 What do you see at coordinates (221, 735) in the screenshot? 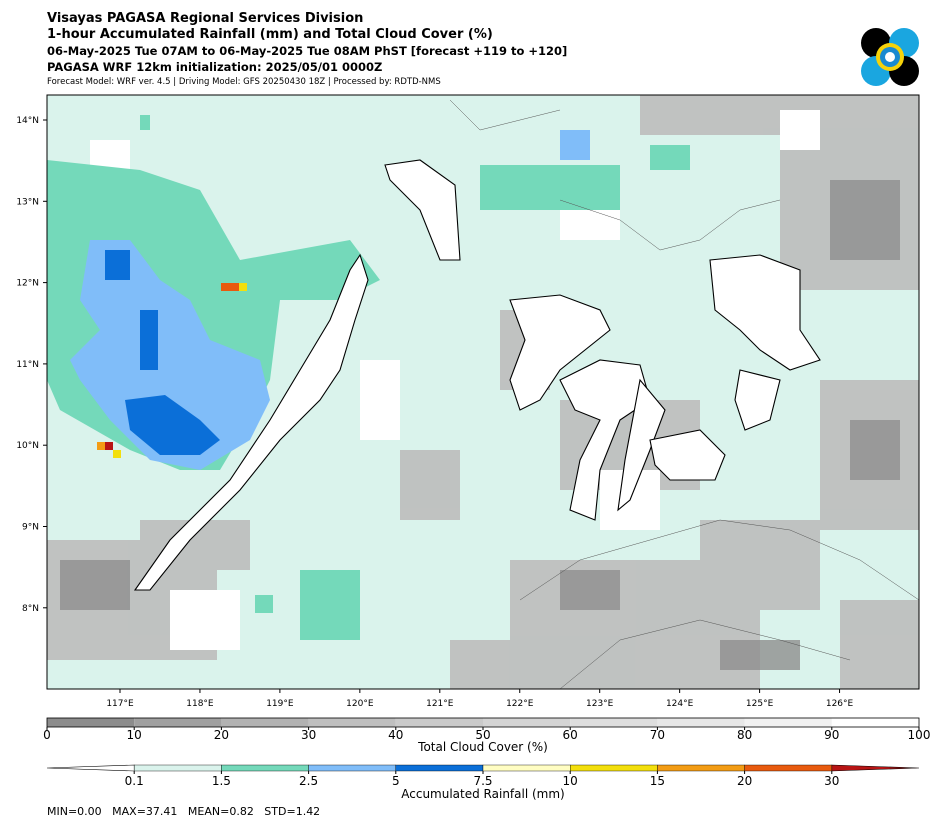
I see `cloud-tick-label: 20` at bounding box center [221, 735].